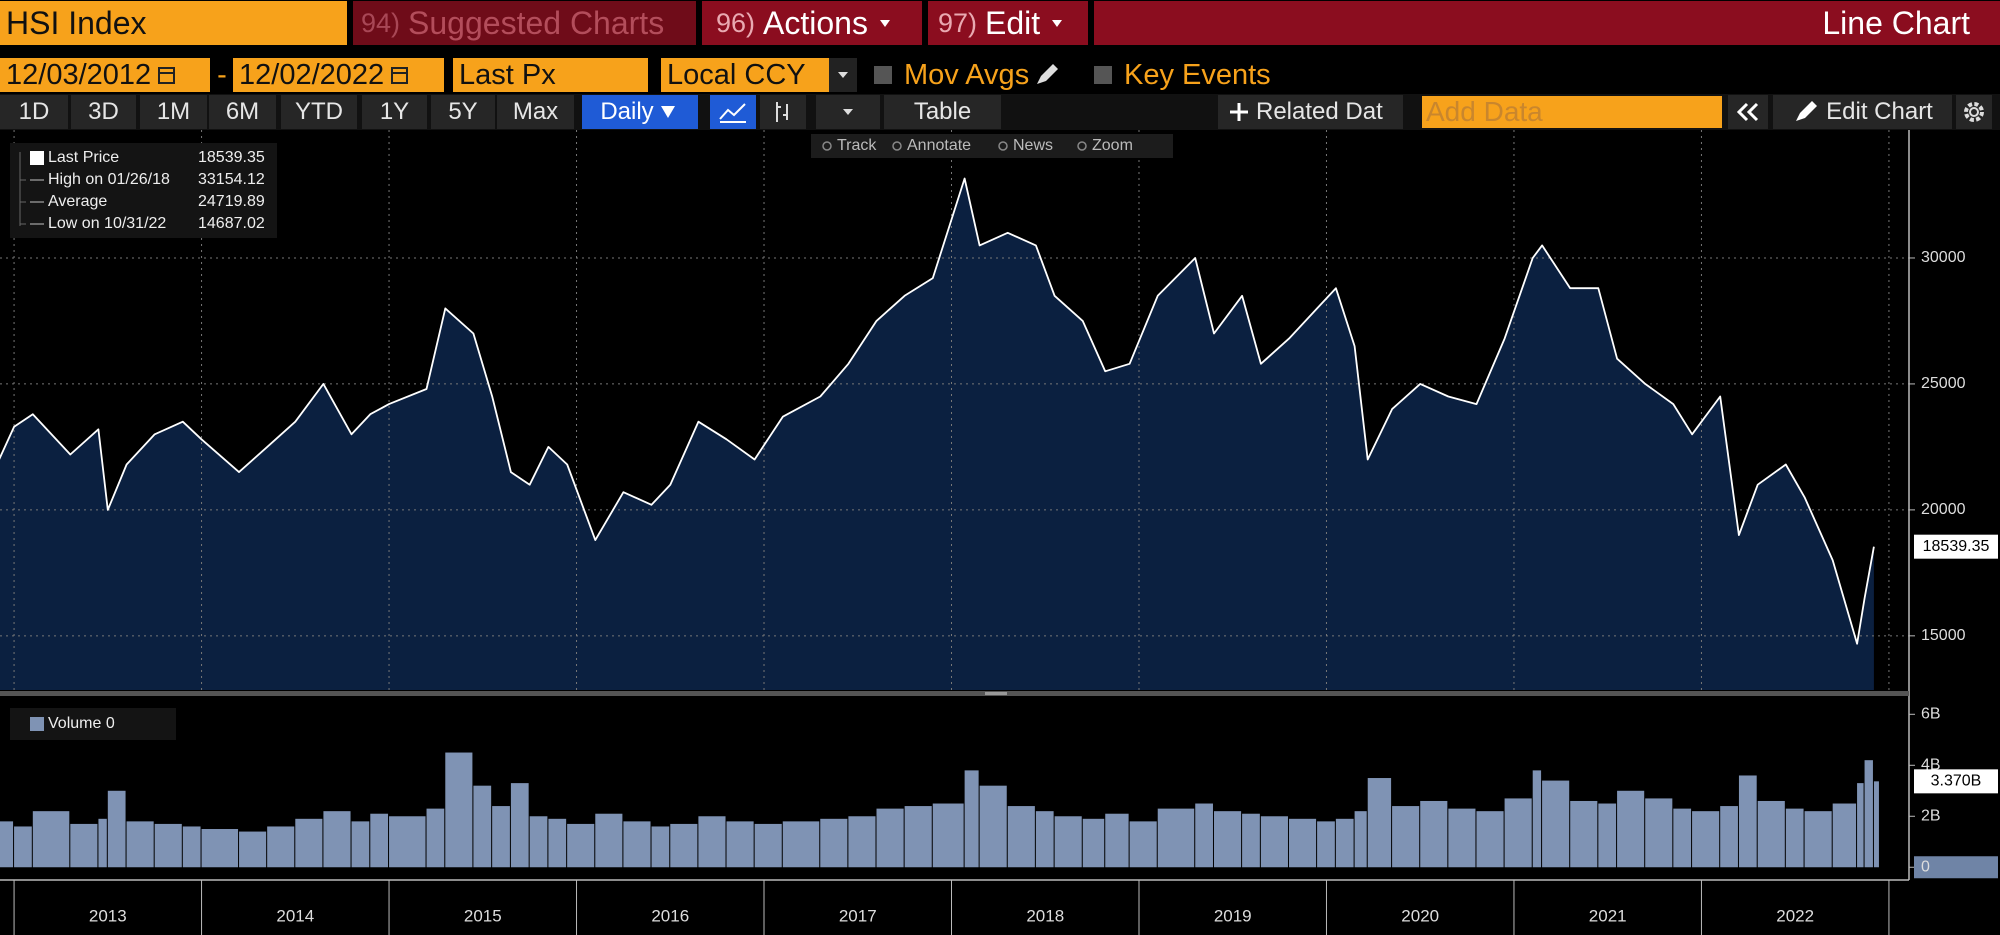 The height and width of the screenshot is (935, 2000). What do you see at coordinates (173, 112) in the screenshot?
I see `period-button: 1M` at bounding box center [173, 112].